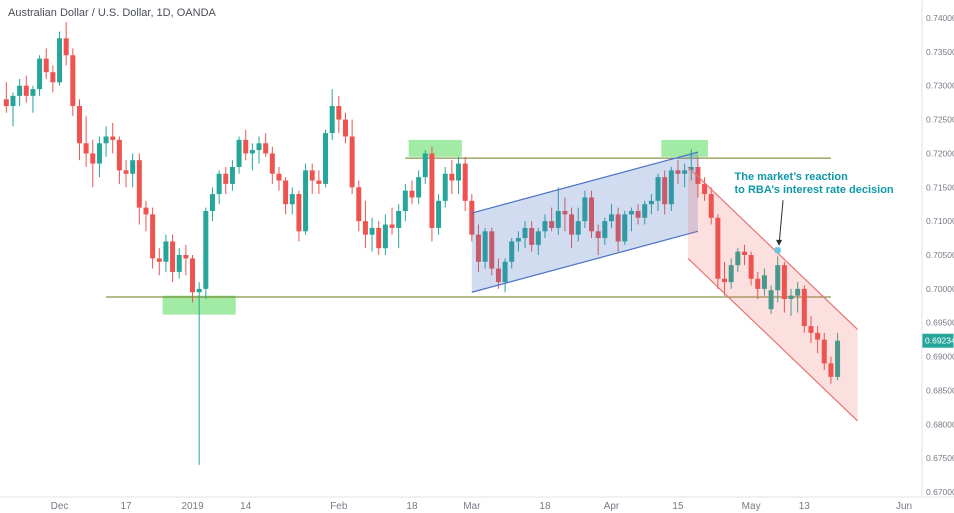 This screenshot has width=954, height=513. Describe the element at coordinates (792, 177) in the screenshot. I see `rba-annotation-text: The market’s reaction` at that location.